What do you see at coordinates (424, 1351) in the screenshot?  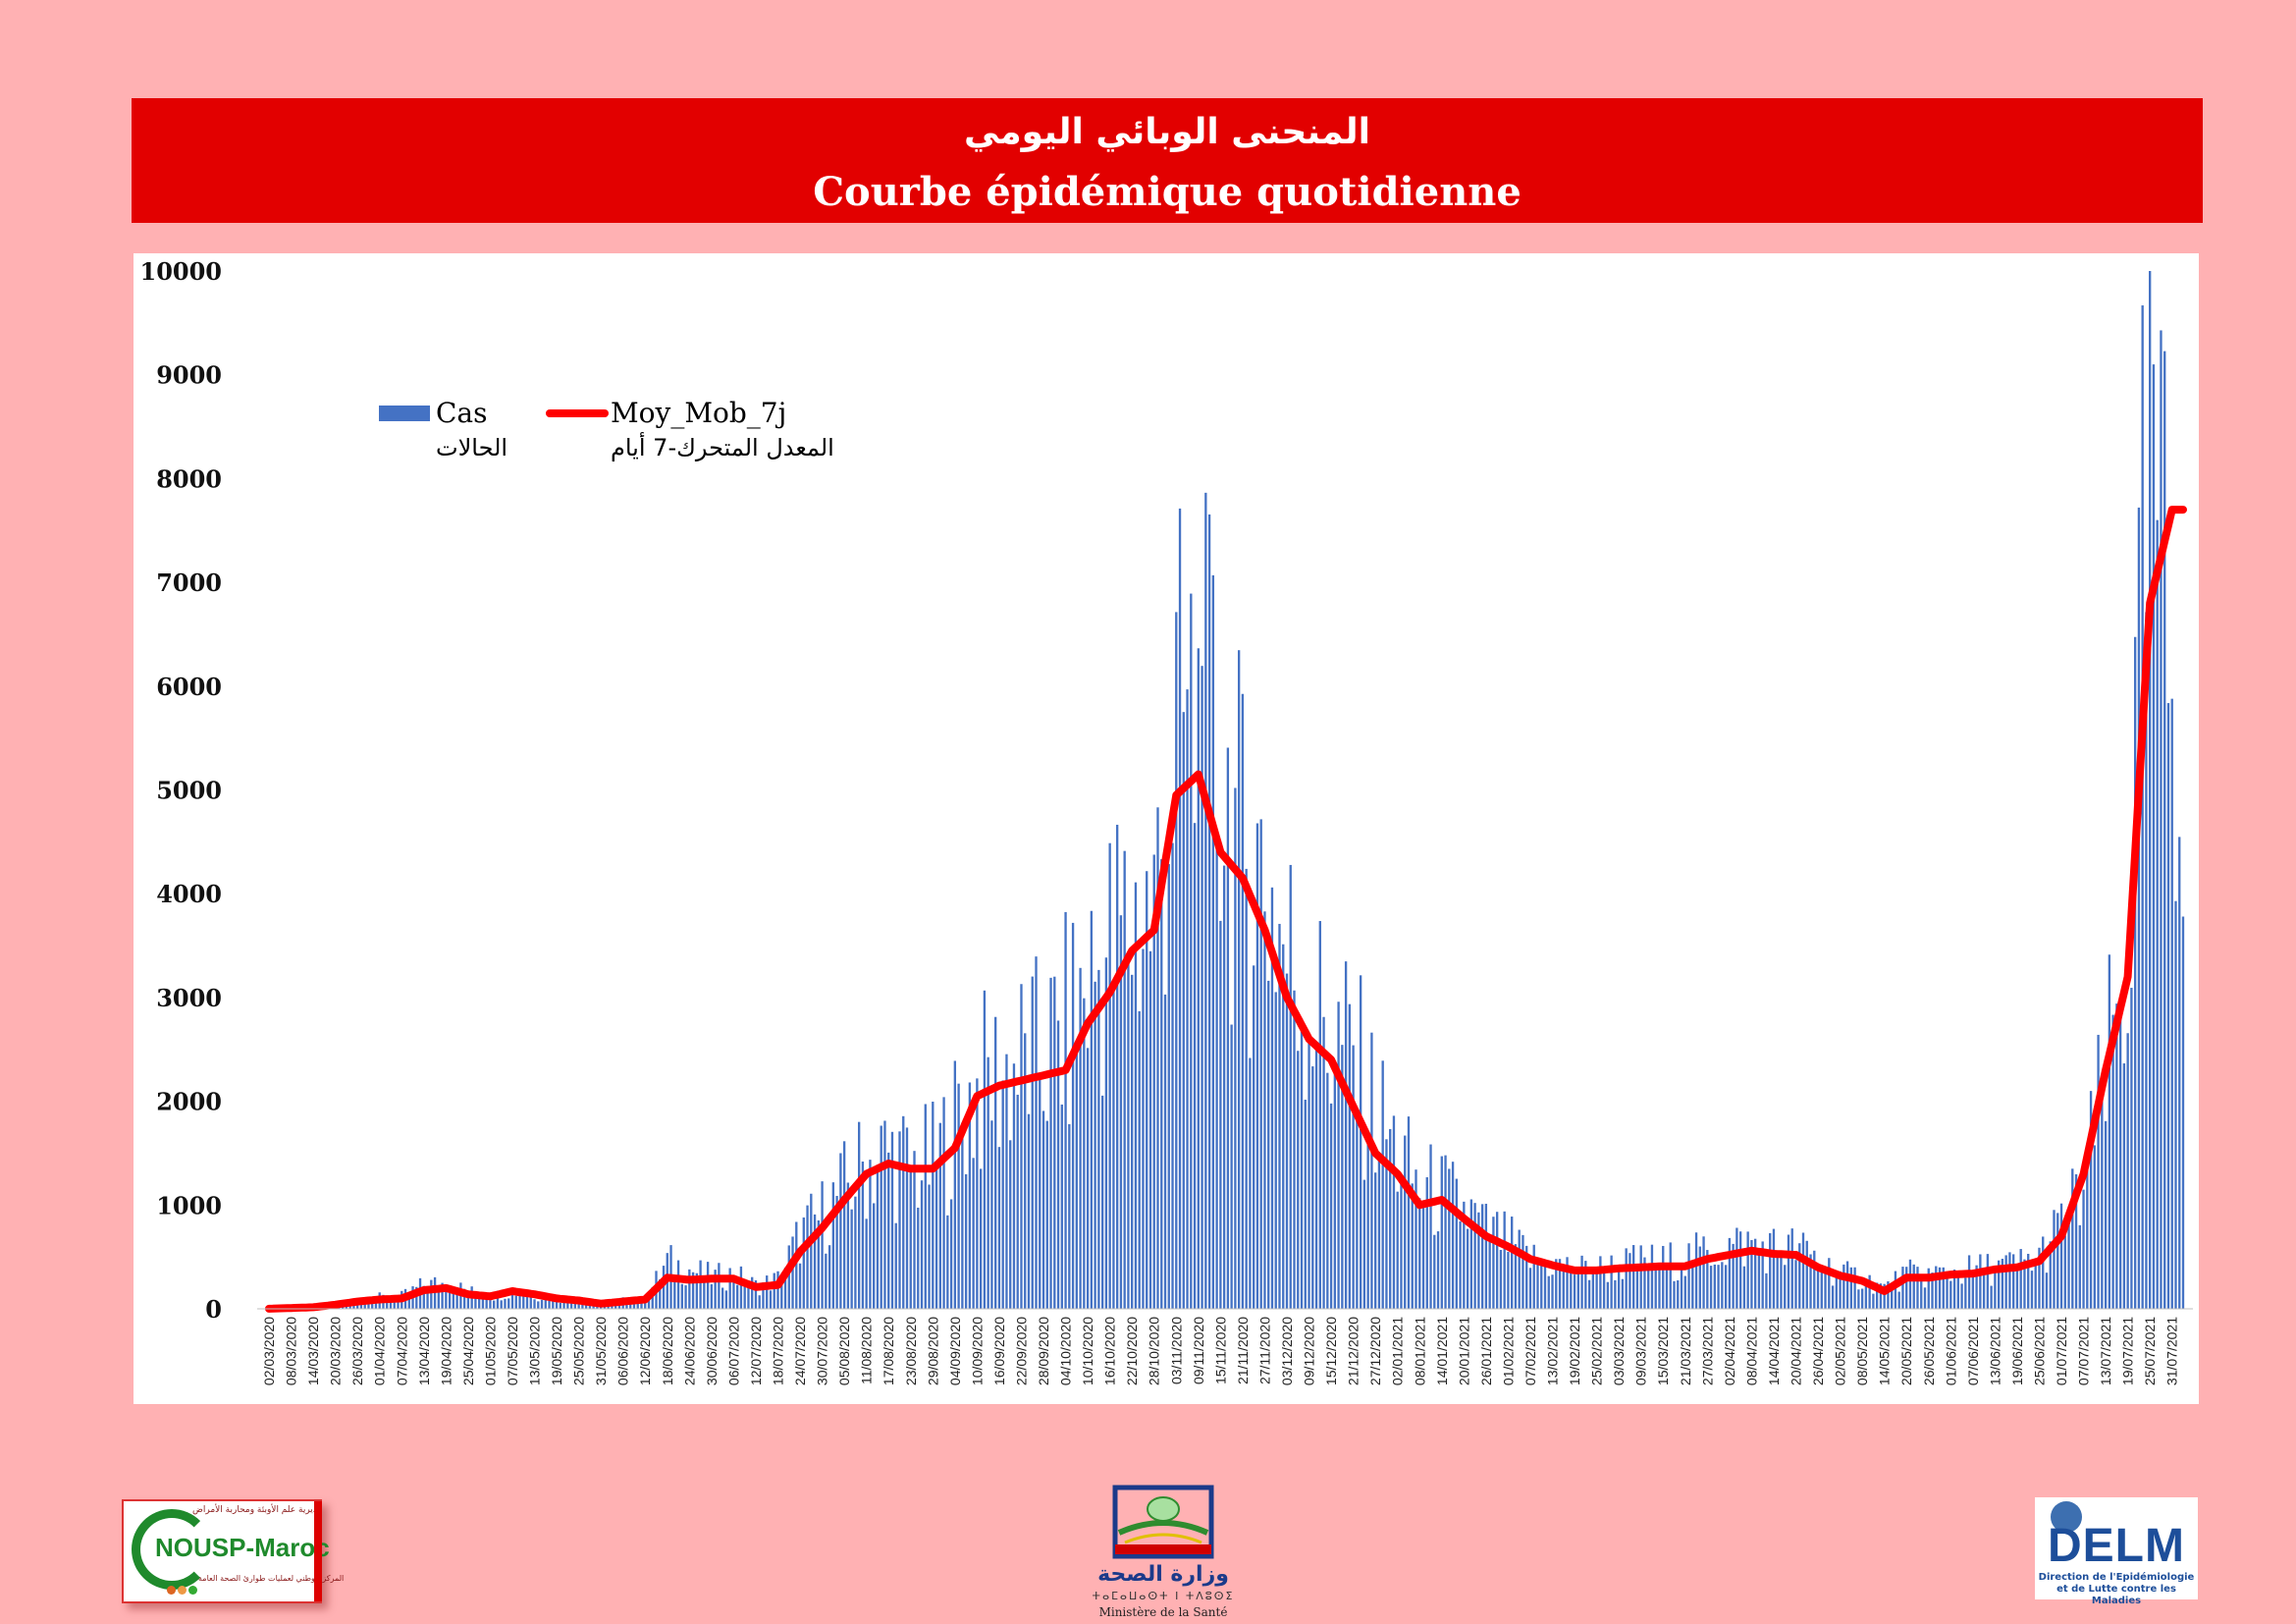 I see `x-tick-label: 13/04/2020` at bounding box center [424, 1351].